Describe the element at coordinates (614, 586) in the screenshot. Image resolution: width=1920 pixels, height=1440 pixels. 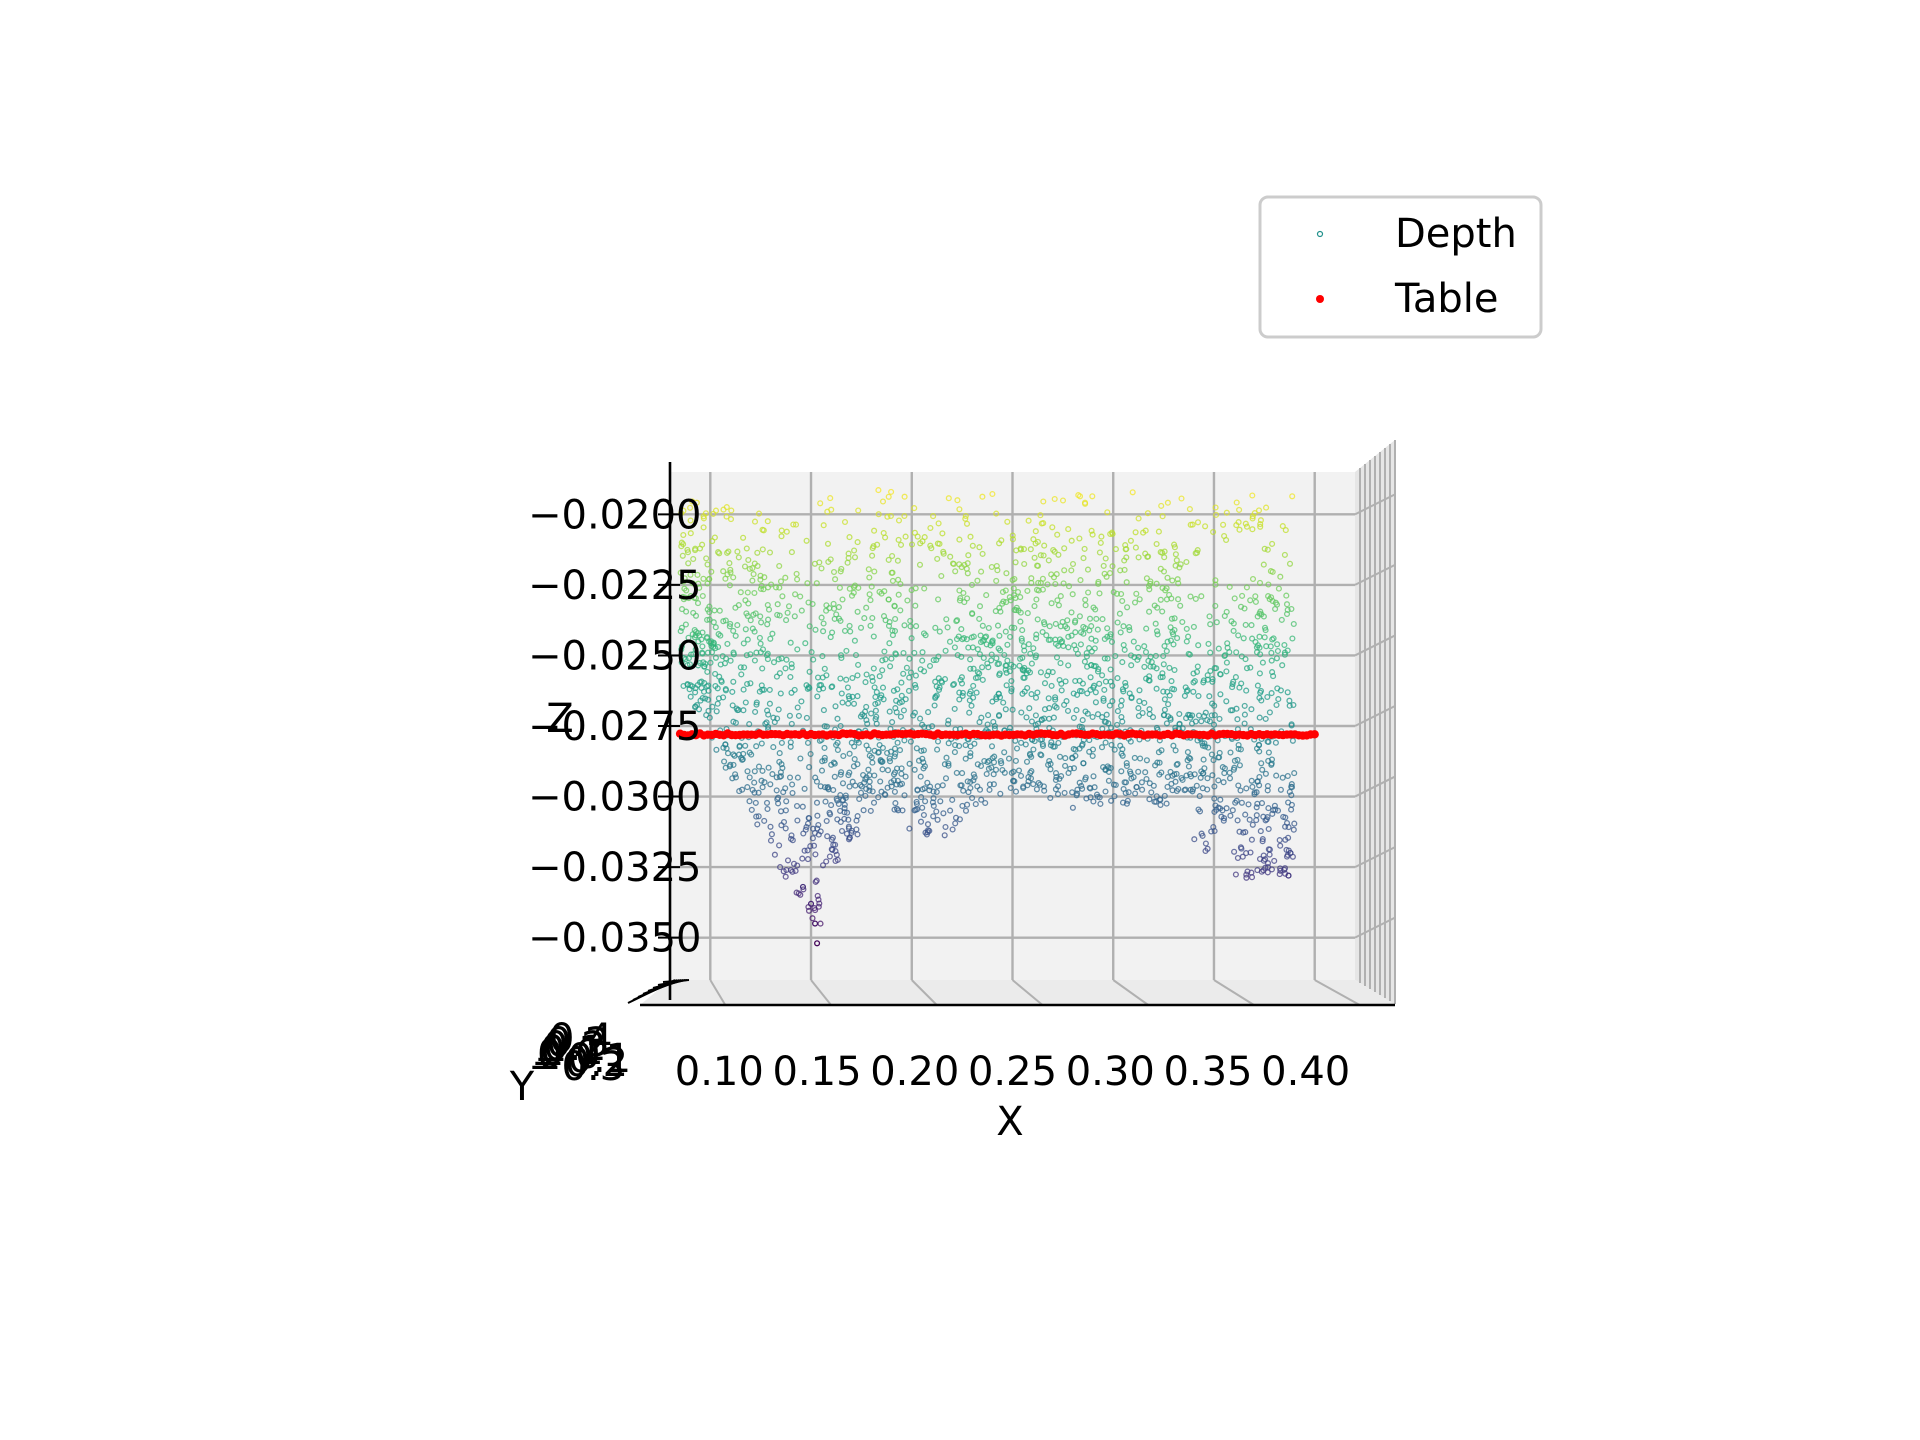
I see `z-tick-label: −0.0225` at that location.